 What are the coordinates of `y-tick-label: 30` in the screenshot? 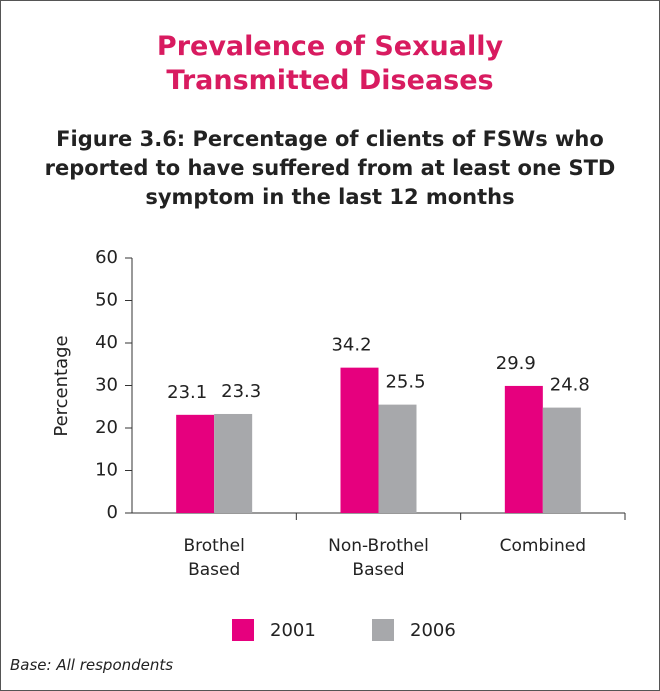 It's located at (106, 385).